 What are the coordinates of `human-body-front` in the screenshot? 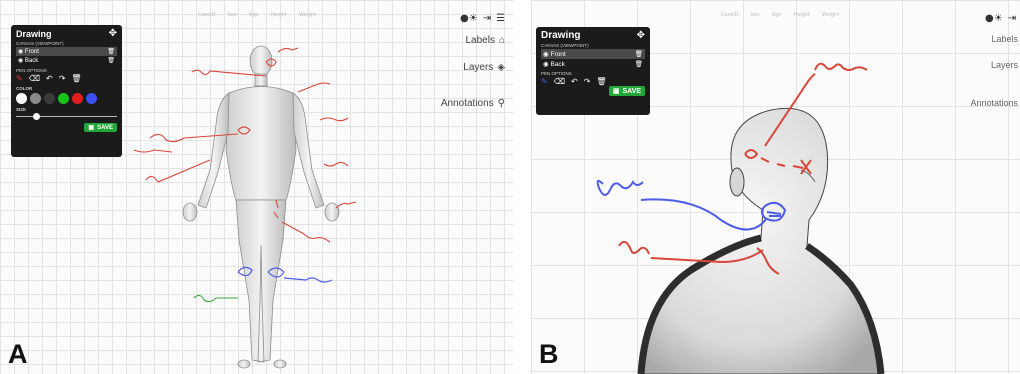 It's located at (261, 207).